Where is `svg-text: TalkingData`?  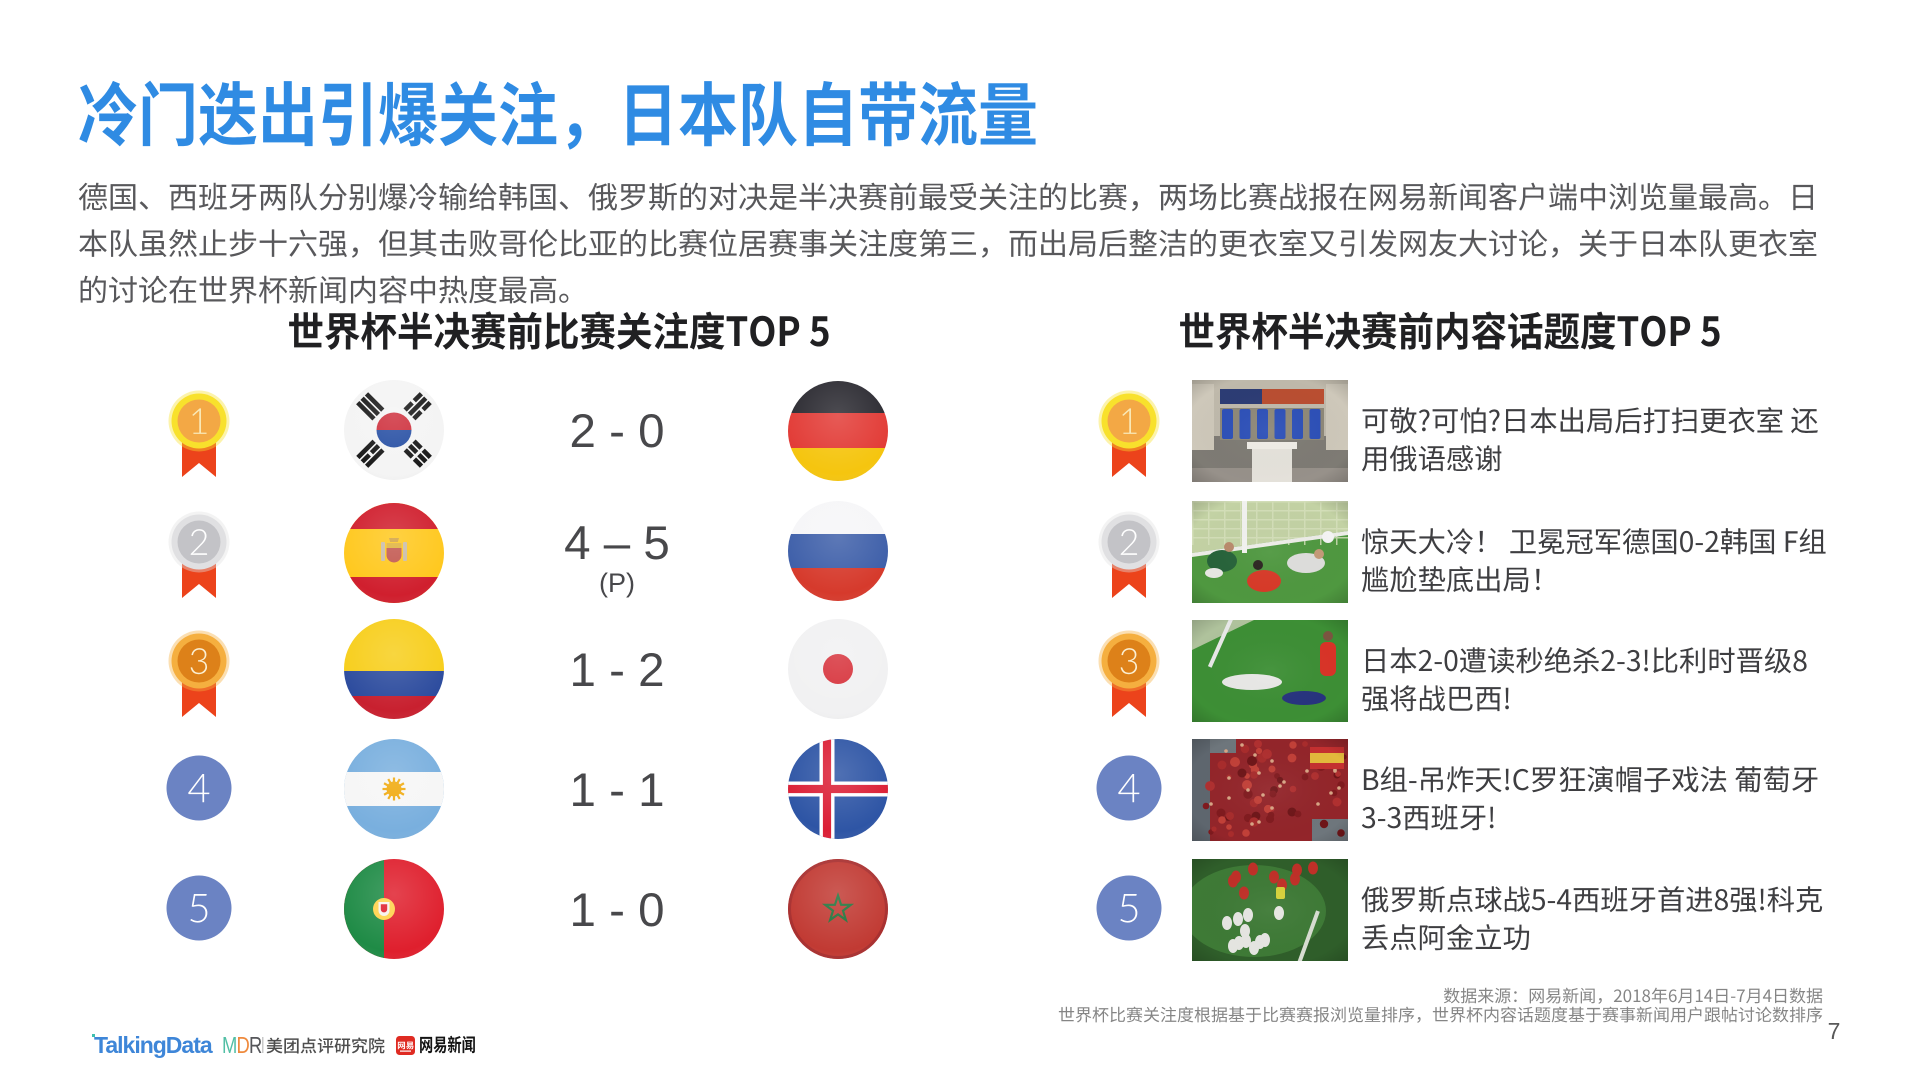 svg-text: TalkingData is located at coordinates (153, 1045).